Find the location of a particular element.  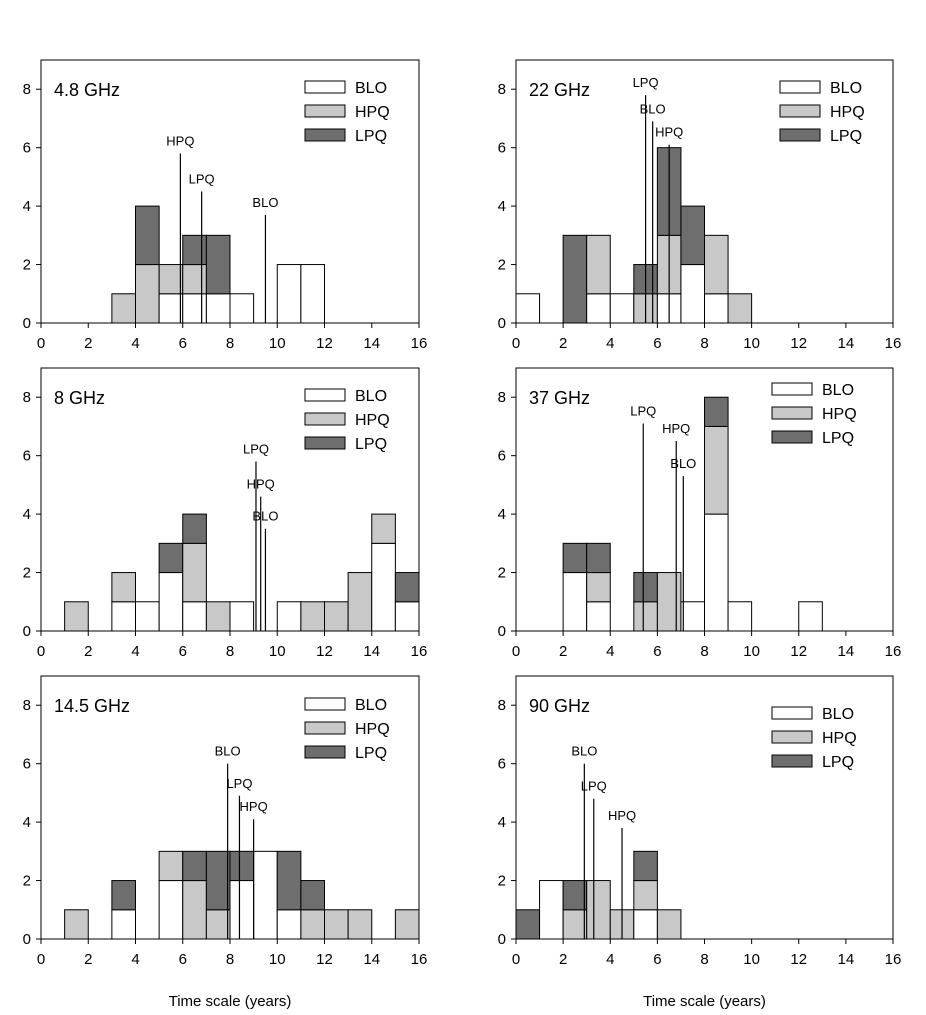

y-tick-label: 4 is located at coordinates (27, 822).